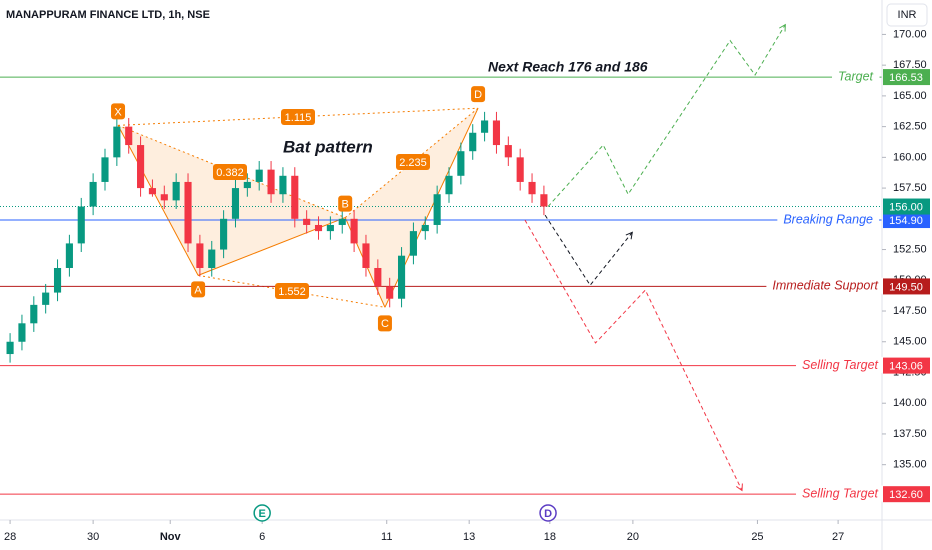  I want to click on ratio-label: 1.115, so click(298, 118).